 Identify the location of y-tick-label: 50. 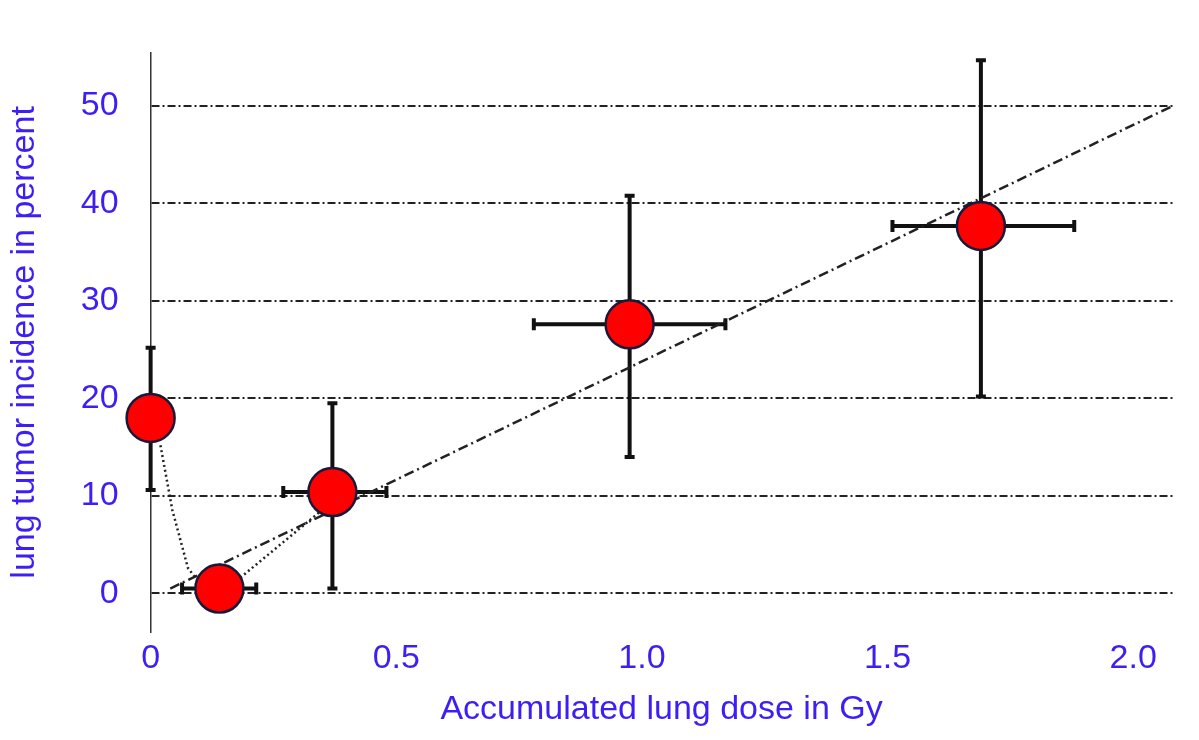
(99, 103).